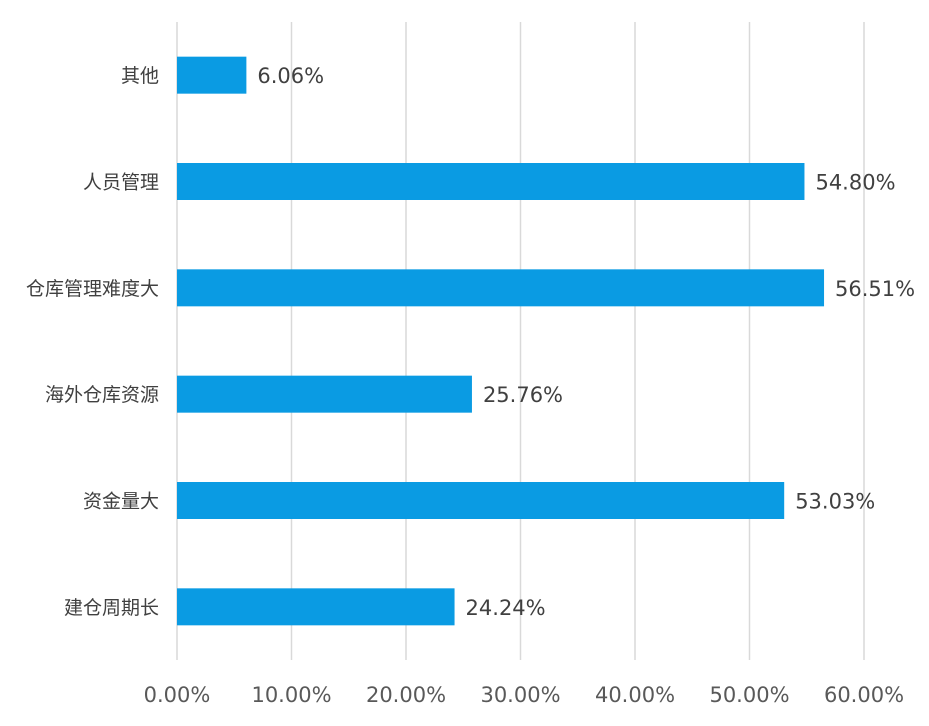 The width and height of the screenshot is (929, 726). I want to click on data-label: 53.03%, so click(835, 502).